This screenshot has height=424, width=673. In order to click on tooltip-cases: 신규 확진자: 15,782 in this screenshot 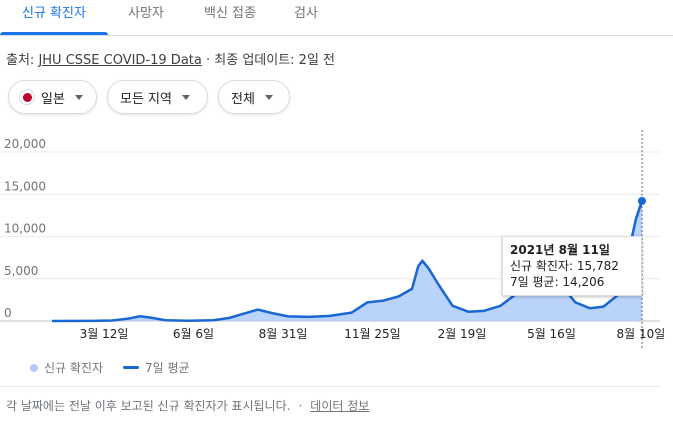, I will do `click(564, 266)`.